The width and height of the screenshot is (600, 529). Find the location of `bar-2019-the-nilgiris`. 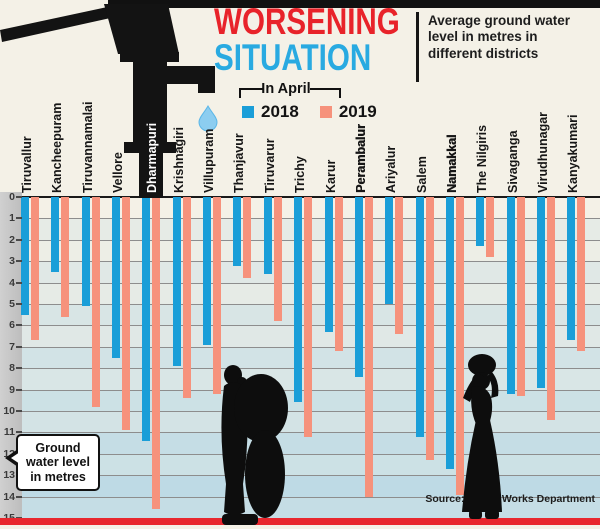

bar-2019-the-nilgiris is located at coordinates (490, 227).